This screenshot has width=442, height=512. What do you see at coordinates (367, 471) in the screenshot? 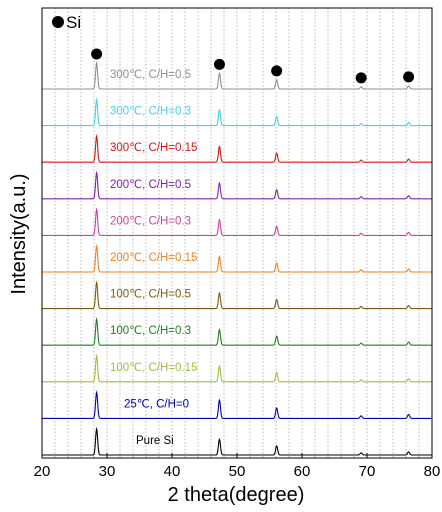
I see `x-tick-label: 70` at bounding box center [367, 471].